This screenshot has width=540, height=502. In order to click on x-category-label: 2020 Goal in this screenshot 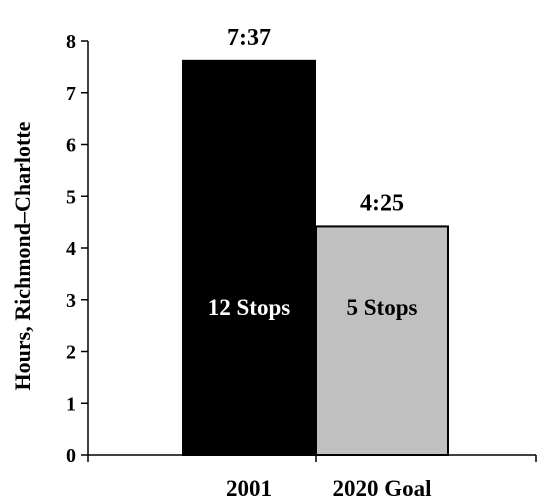, I will do `click(381, 488)`.